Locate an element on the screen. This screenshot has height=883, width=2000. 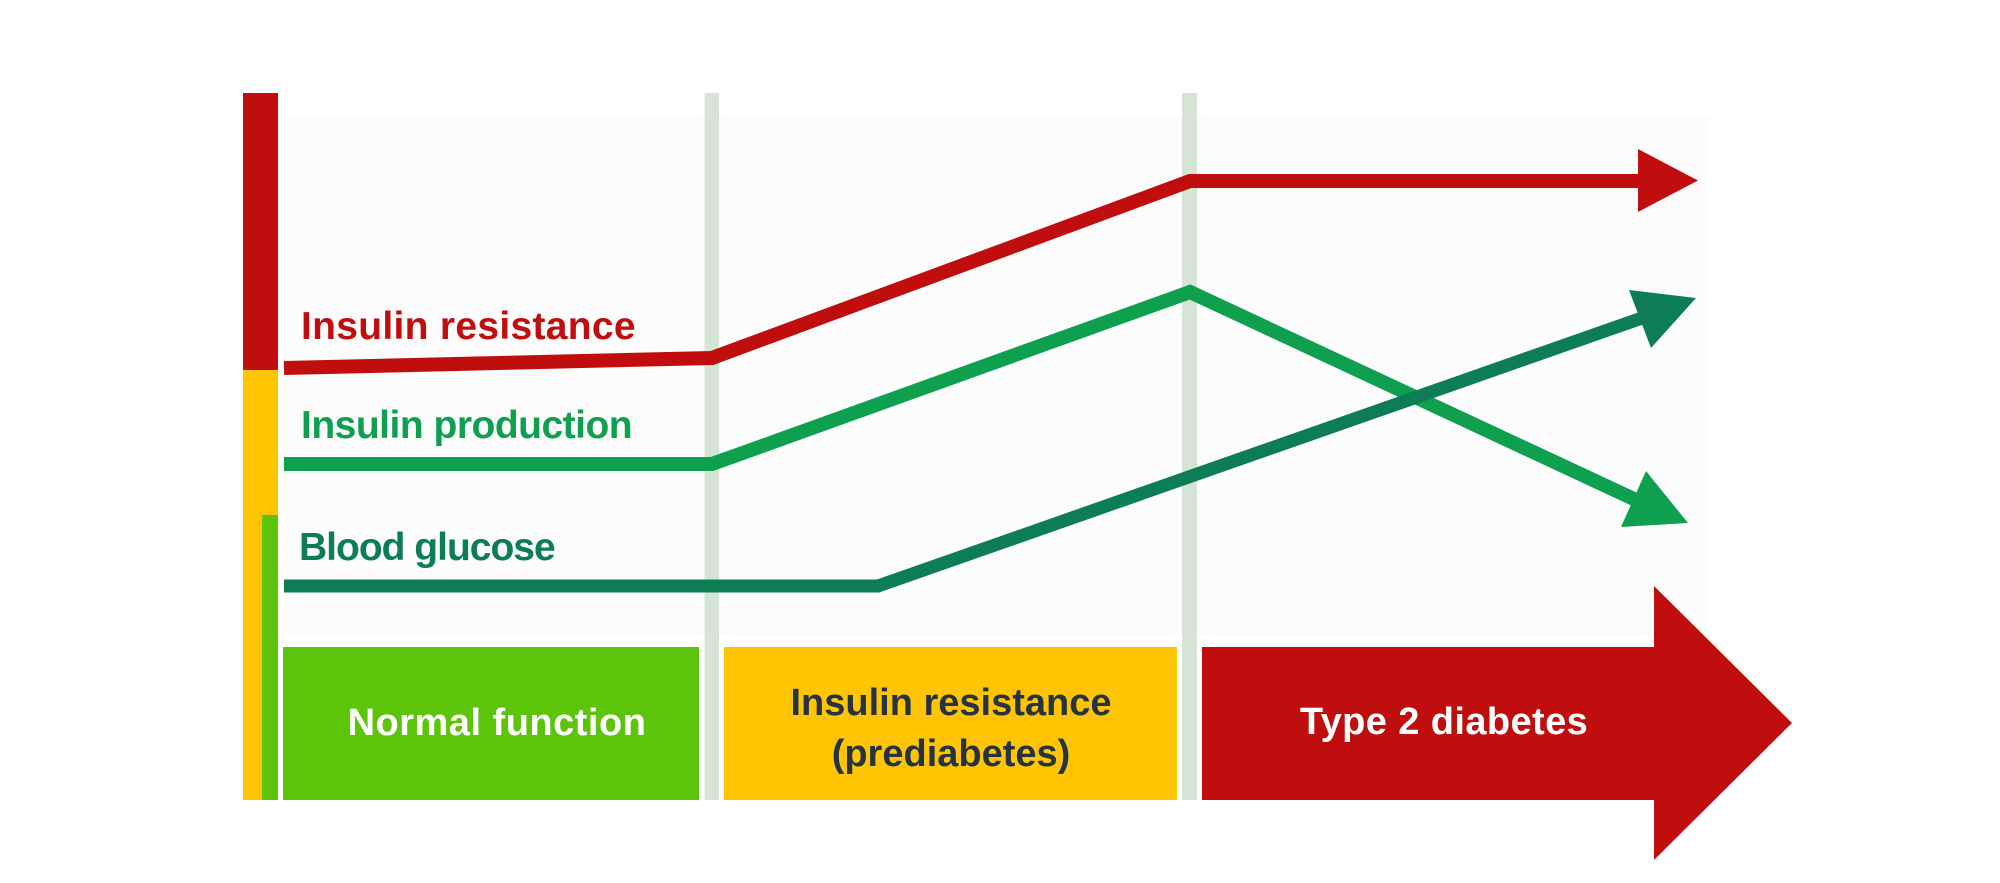
svg-text: Insulin production is located at coordinates (466, 425).